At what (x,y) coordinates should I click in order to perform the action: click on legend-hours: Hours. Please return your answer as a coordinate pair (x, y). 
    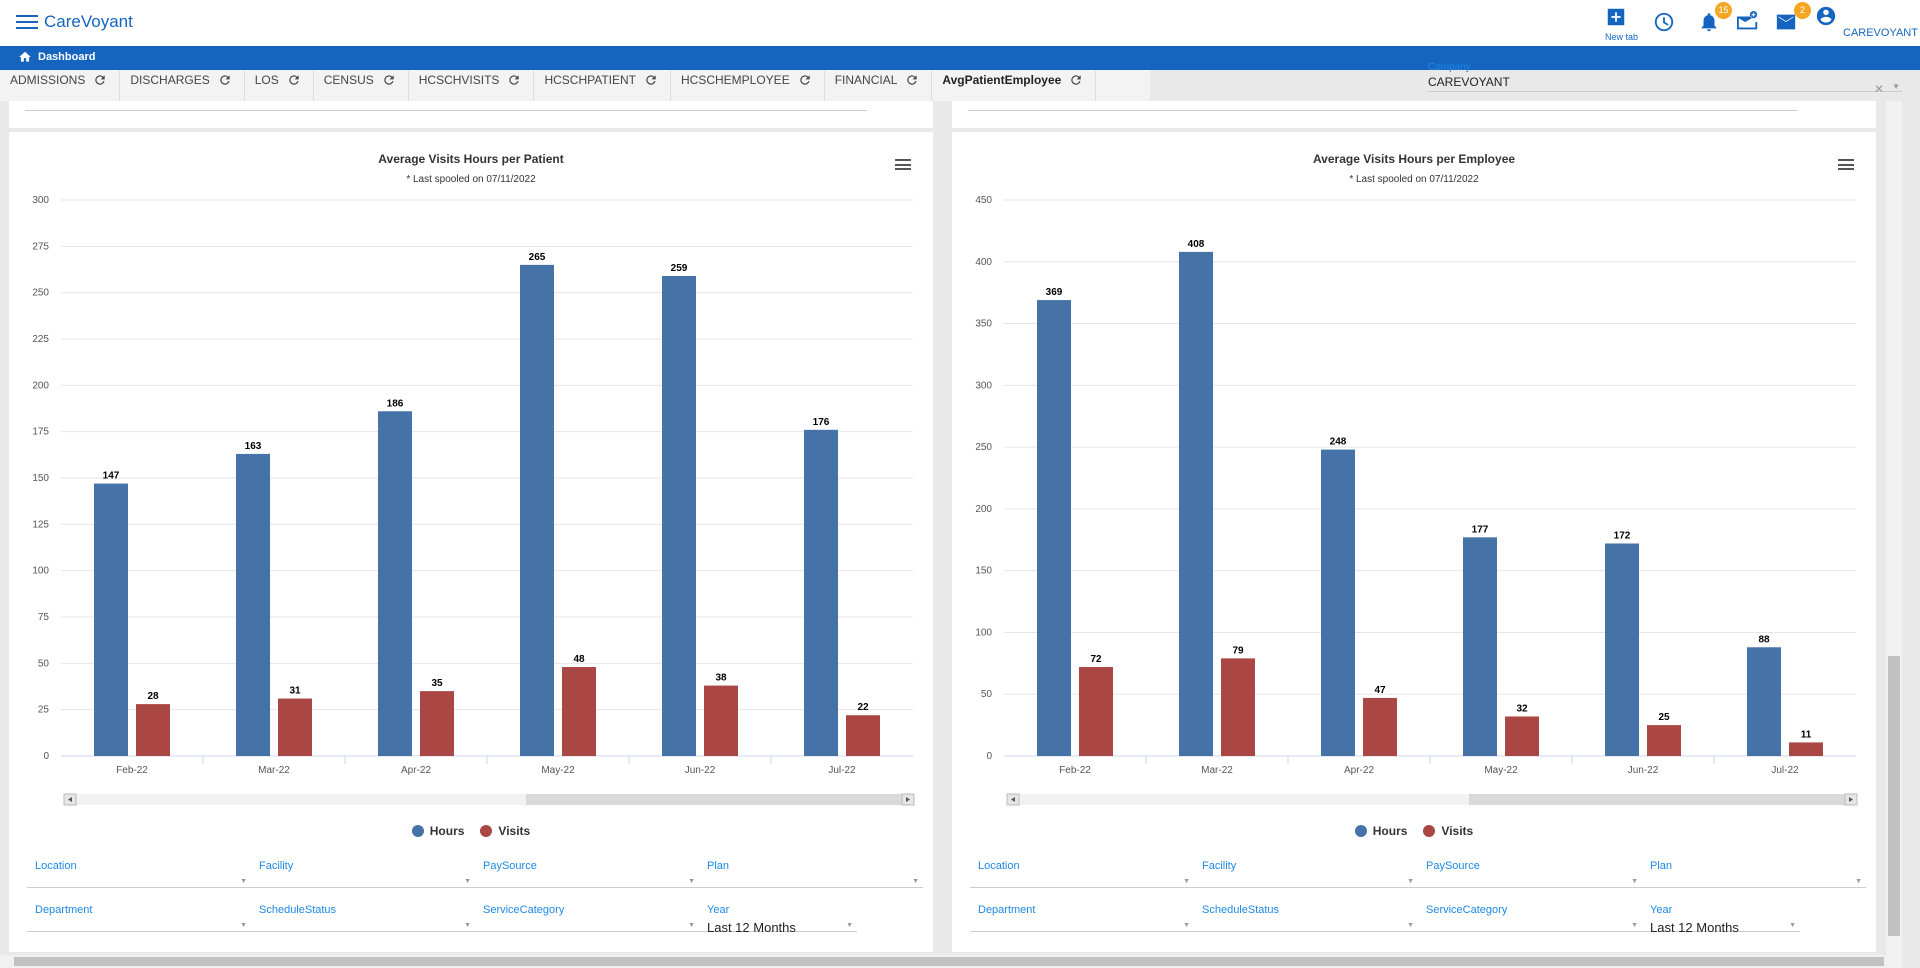
    Looking at the image, I should click on (437, 831).